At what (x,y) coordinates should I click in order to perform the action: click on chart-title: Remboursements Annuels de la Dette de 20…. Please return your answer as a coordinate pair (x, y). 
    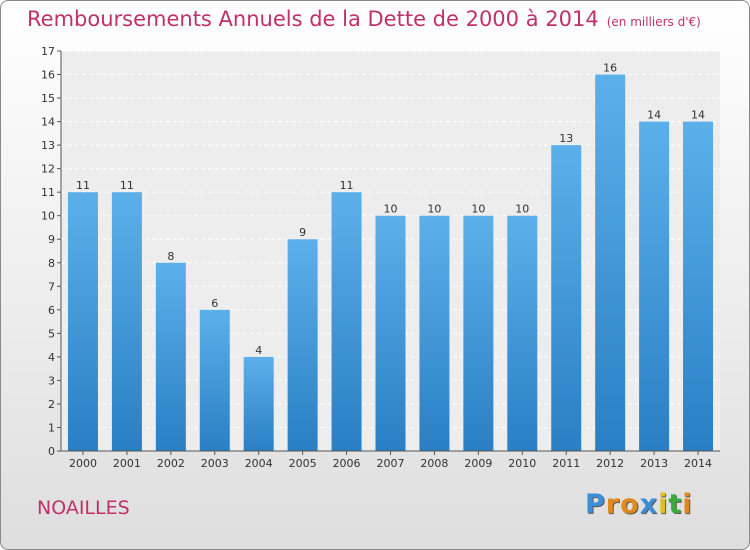
    Looking at the image, I should click on (364, 19).